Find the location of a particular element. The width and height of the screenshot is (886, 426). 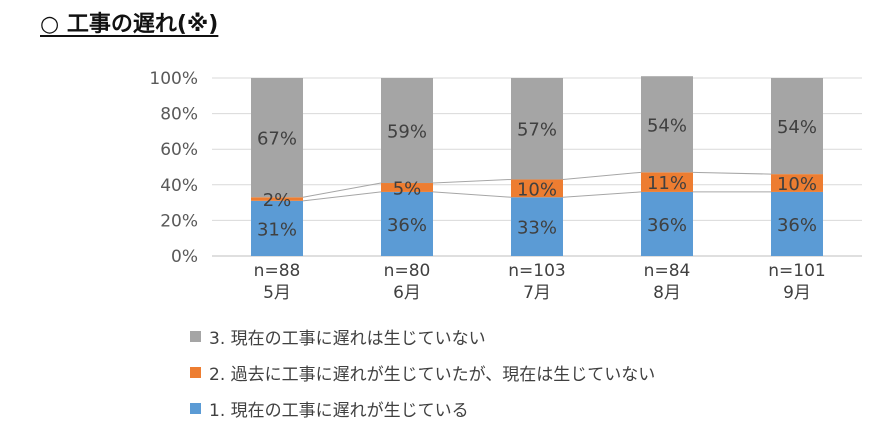

data-label: 57% is located at coordinates (537, 130).